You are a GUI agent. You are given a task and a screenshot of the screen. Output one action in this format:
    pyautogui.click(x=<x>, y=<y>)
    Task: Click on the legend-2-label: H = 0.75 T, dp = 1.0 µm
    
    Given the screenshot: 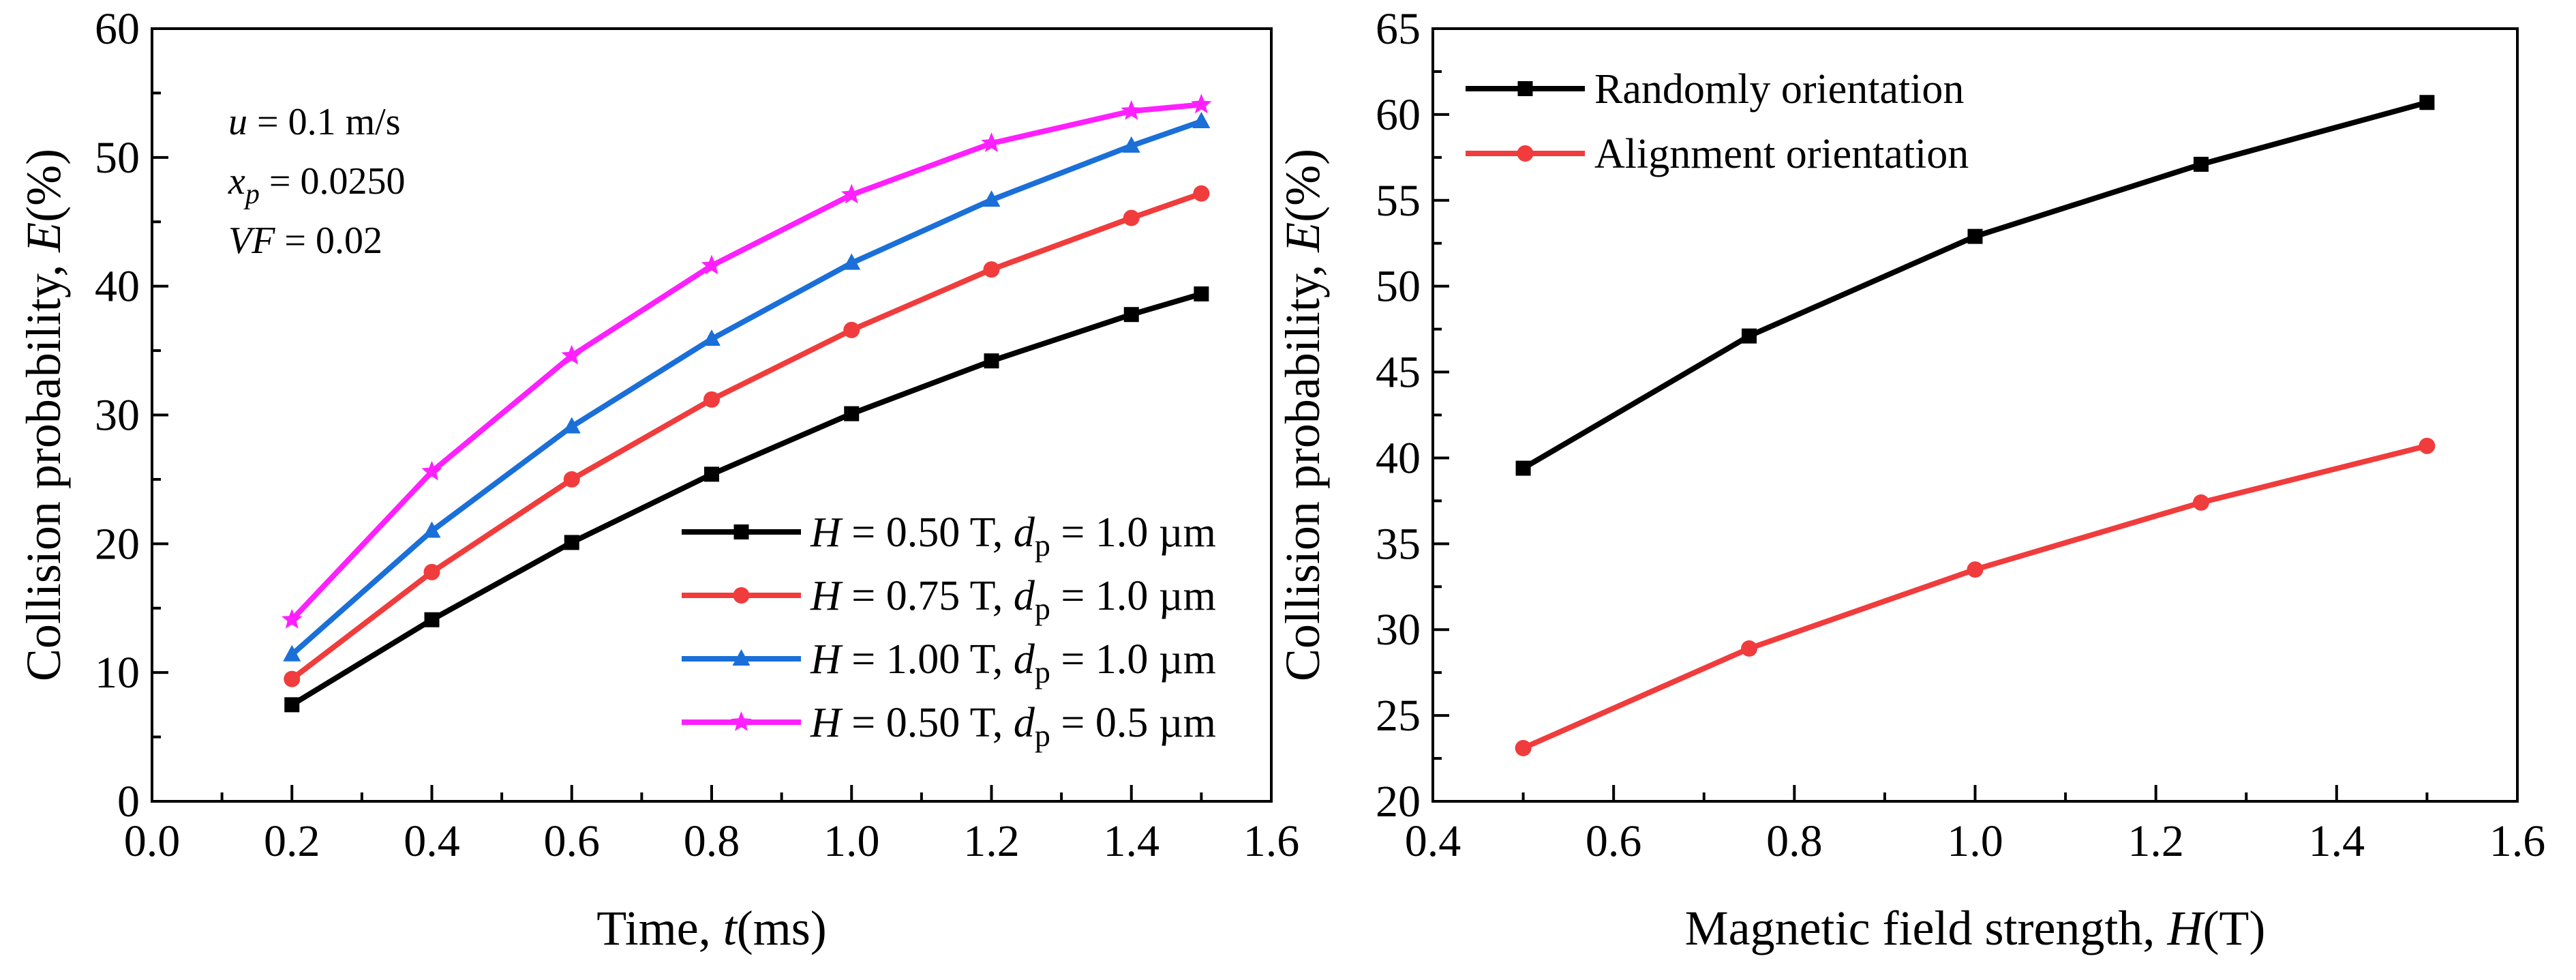 What is the action you would take?
    pyautogui.click(x=1013, y=599)
    